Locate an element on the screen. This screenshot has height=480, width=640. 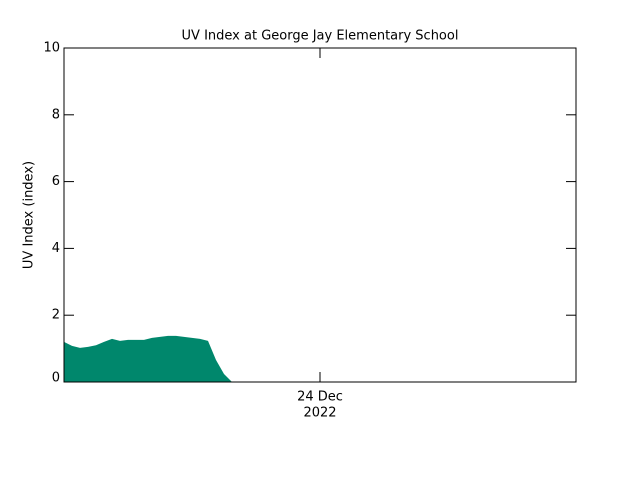
y-tick-label: 8 is located at coordinates (56, 114).